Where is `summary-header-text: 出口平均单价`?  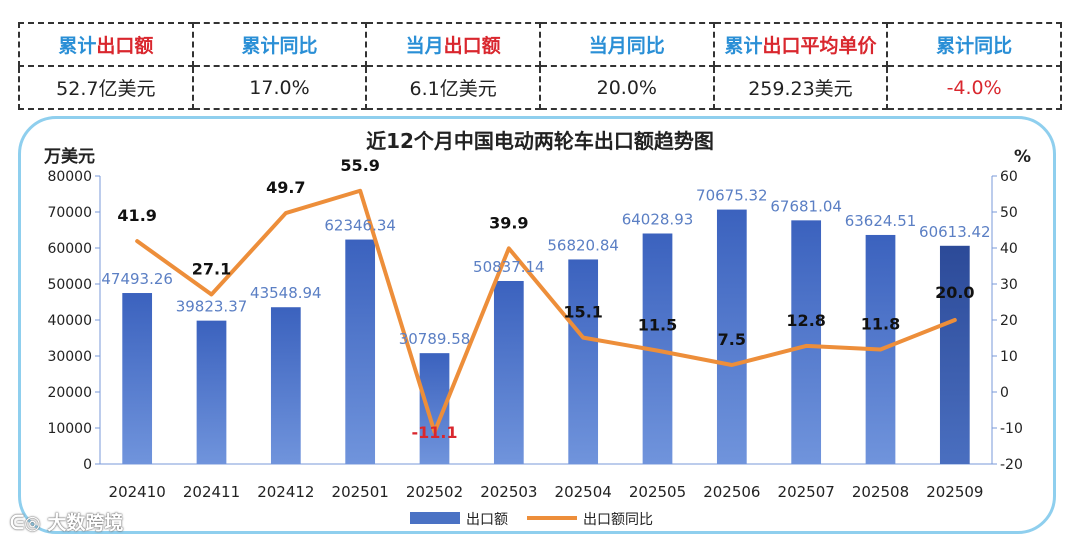 summary-header-text: 出口平均单价 is located at coordinates (819, 46).